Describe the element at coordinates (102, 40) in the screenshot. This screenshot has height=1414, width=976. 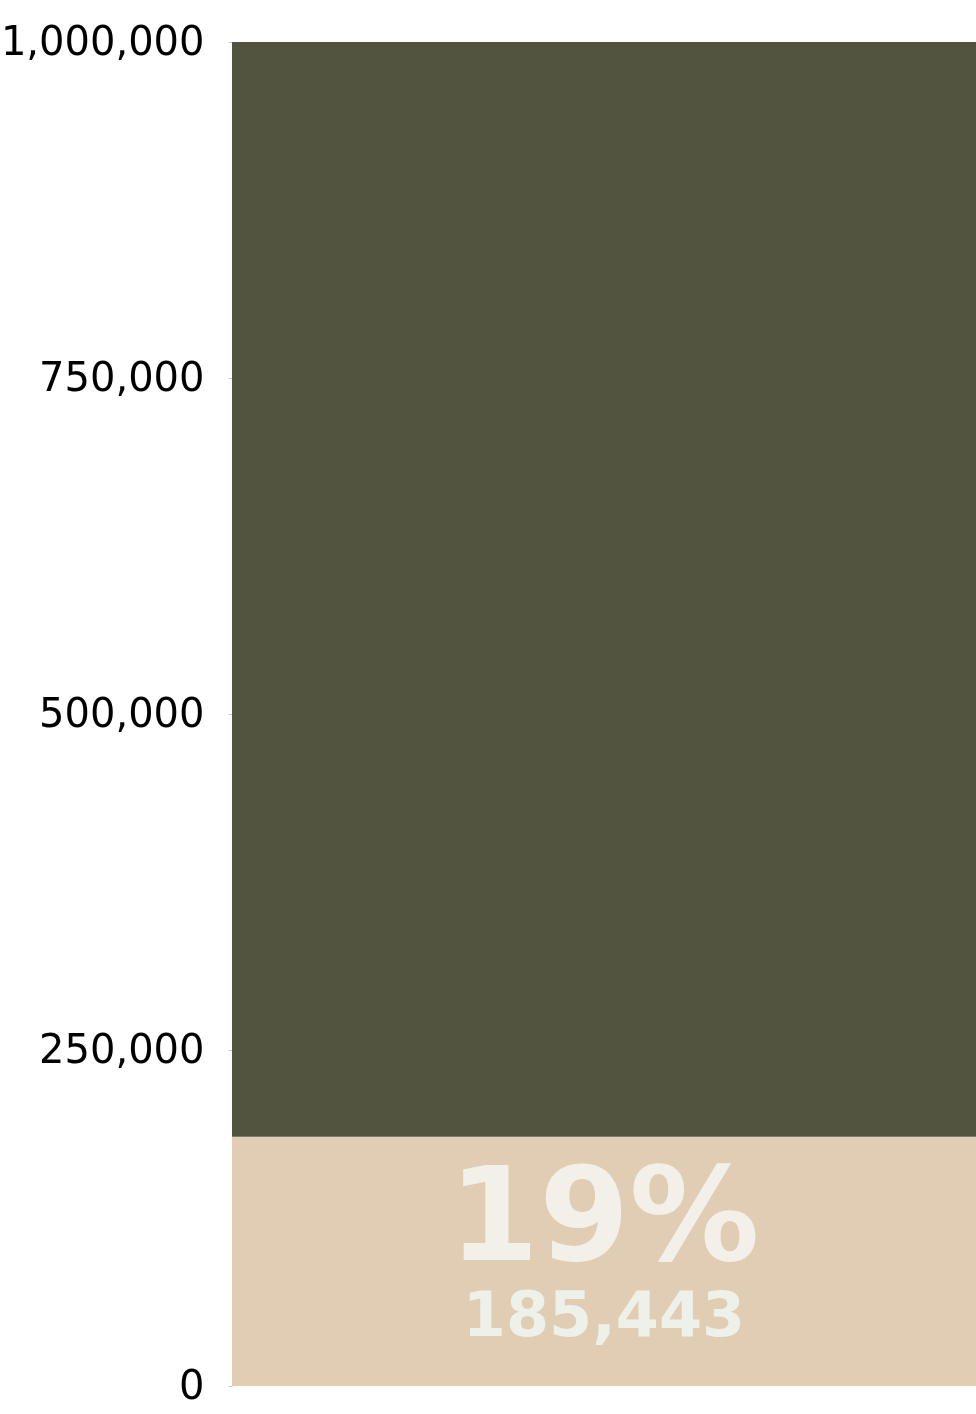
I see `y-tick-label: 1,000,000` at that location.